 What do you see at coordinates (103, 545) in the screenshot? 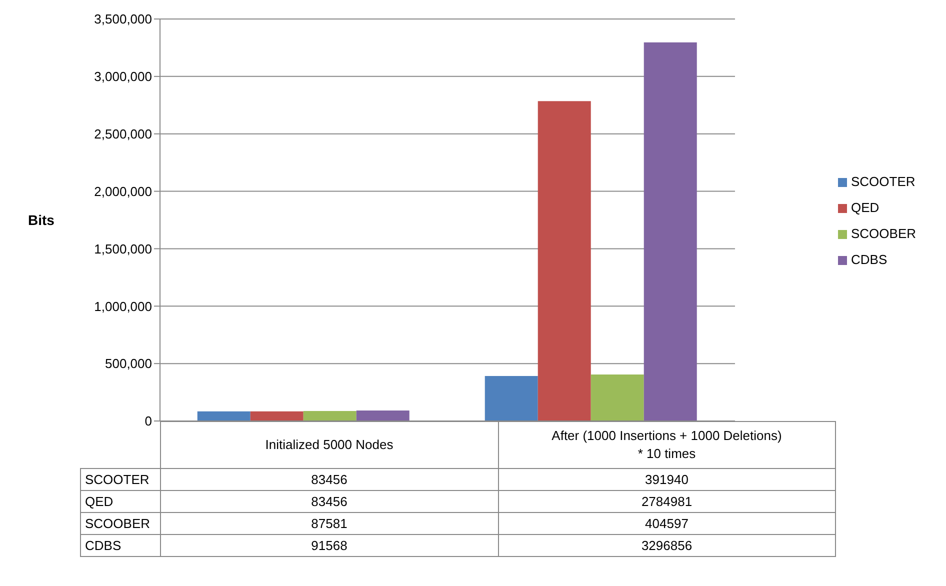
I see `text: CDBS` at bounding box center [103, 545].